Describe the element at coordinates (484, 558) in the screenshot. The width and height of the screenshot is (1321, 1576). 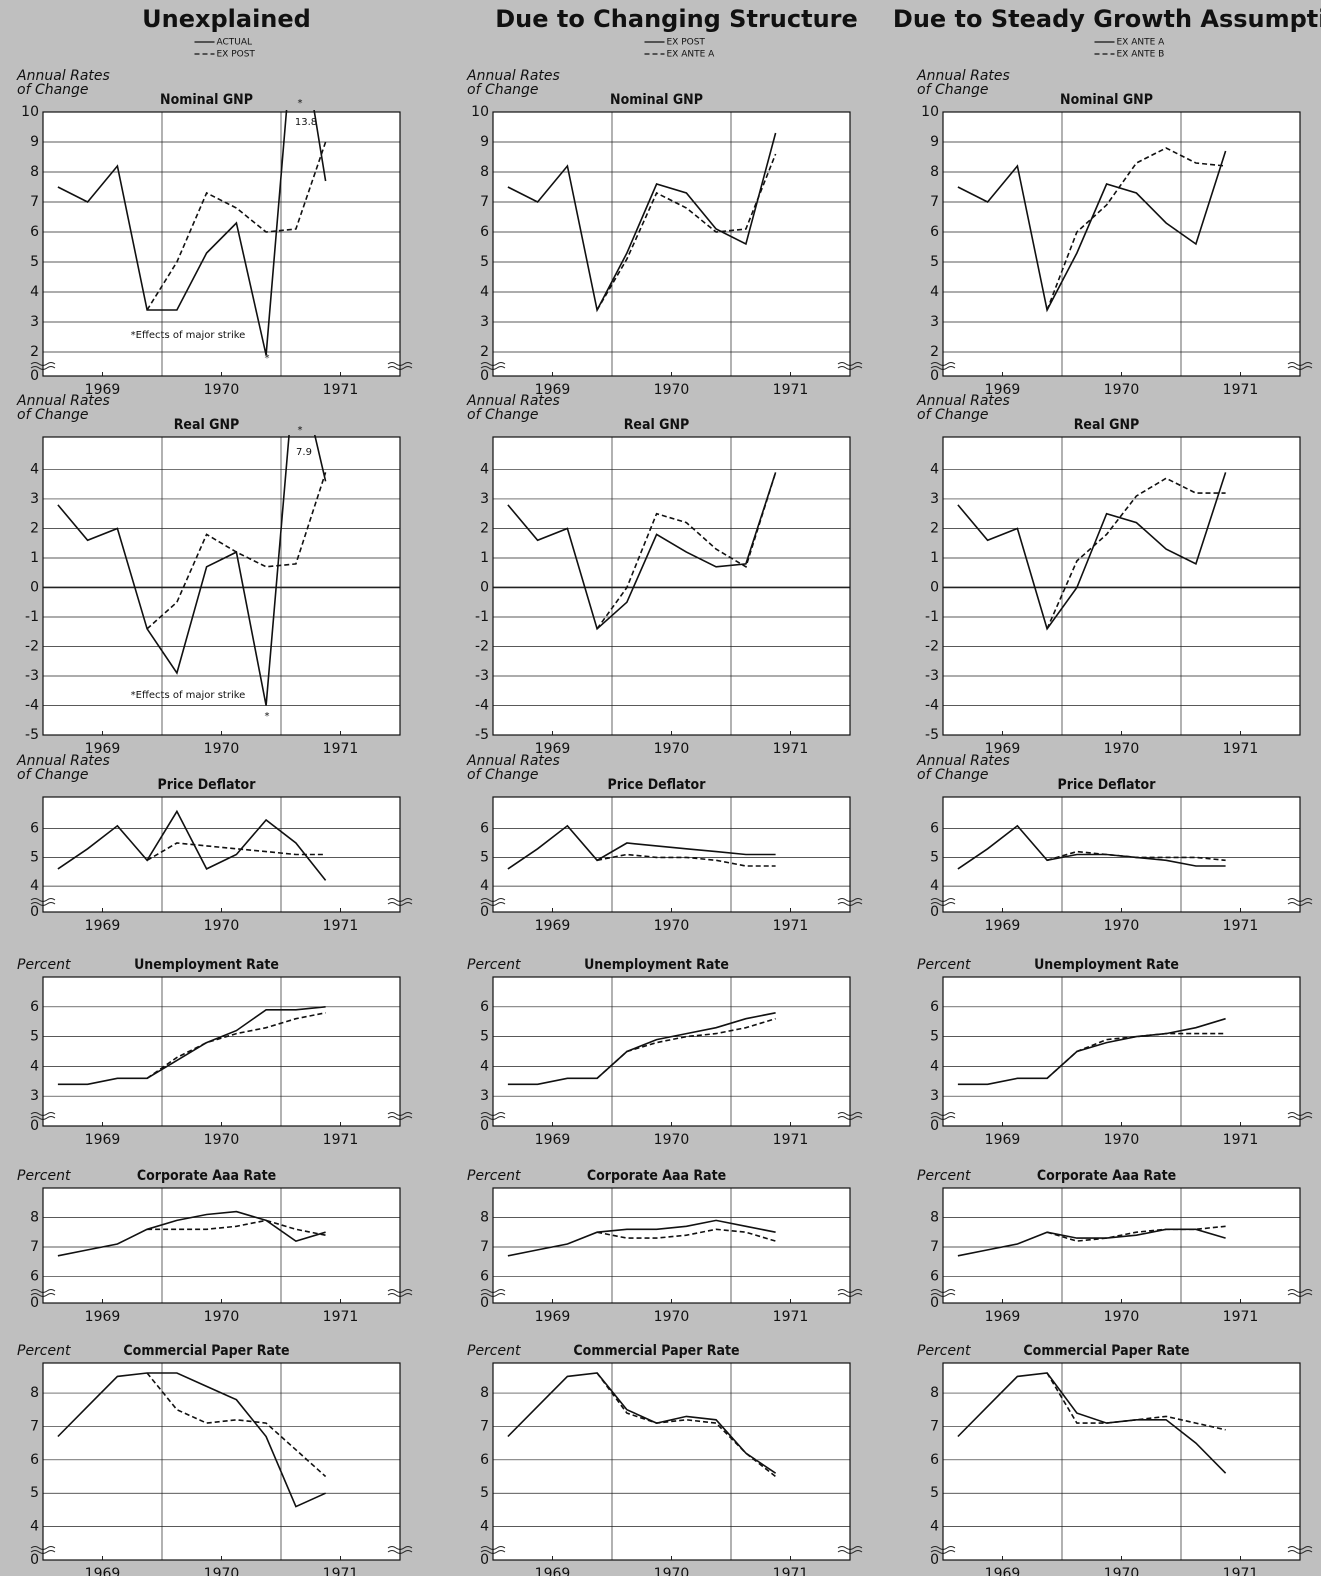
I see `y-tick-label: 1` at that location.